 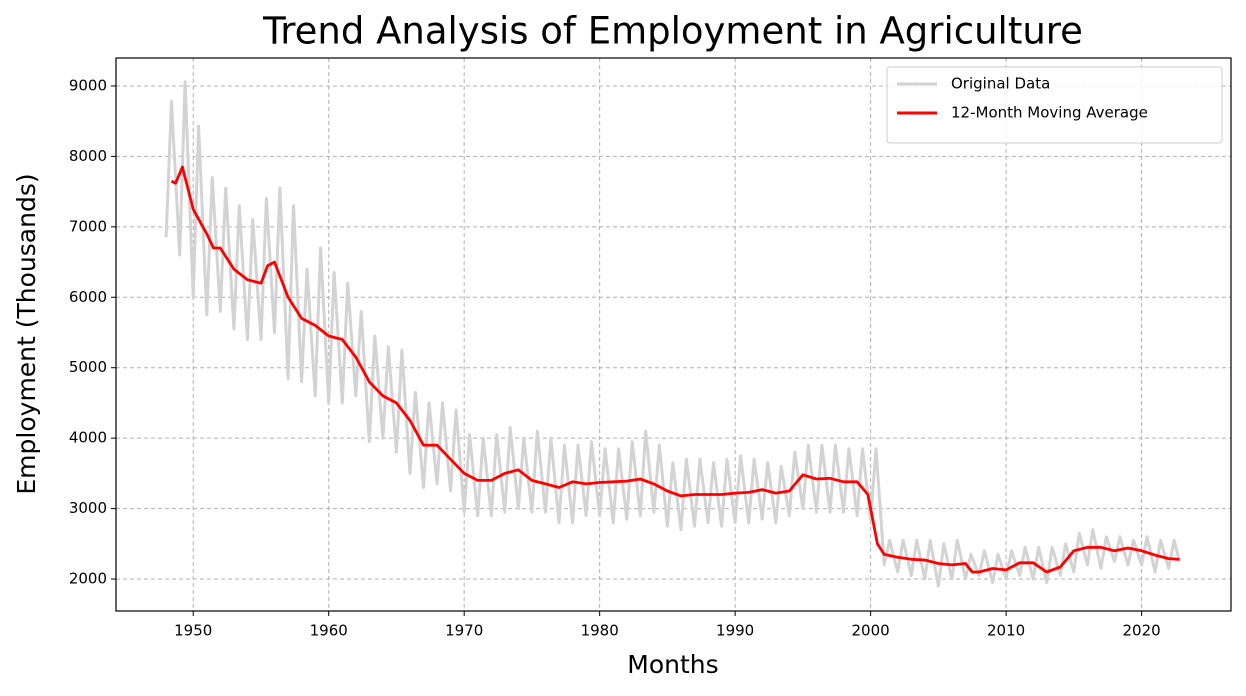 I want to click on x-tick-label: 1970, so click(x=464, y=631).